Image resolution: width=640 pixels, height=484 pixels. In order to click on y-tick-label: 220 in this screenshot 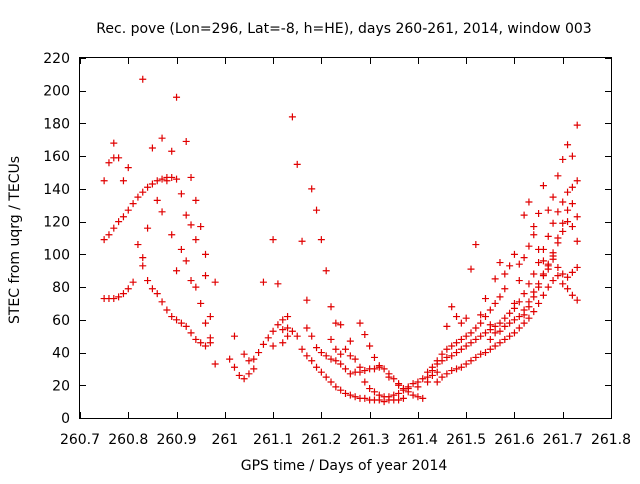, I will do `click(56, 59)`.